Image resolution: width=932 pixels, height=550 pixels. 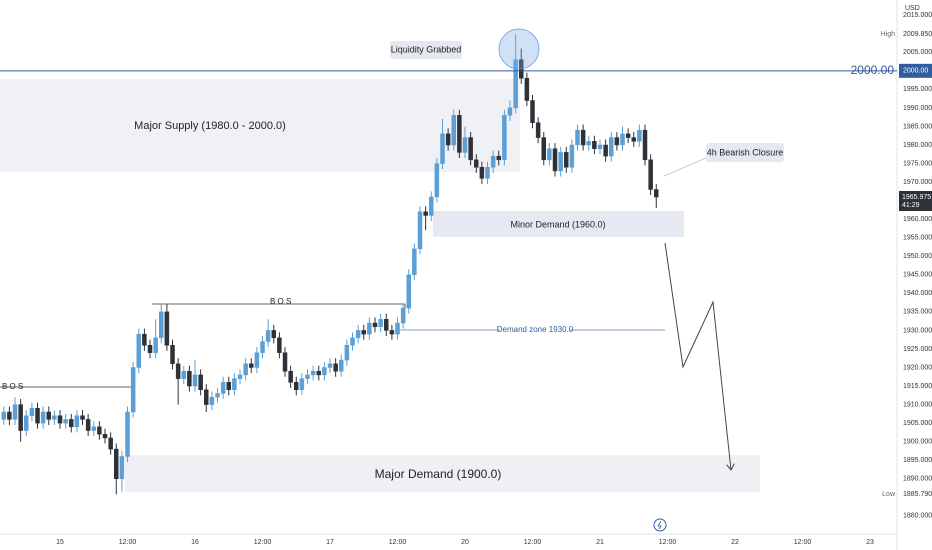 I want to click on y-tick-label: 1905.000, so click(x=917, y=423).